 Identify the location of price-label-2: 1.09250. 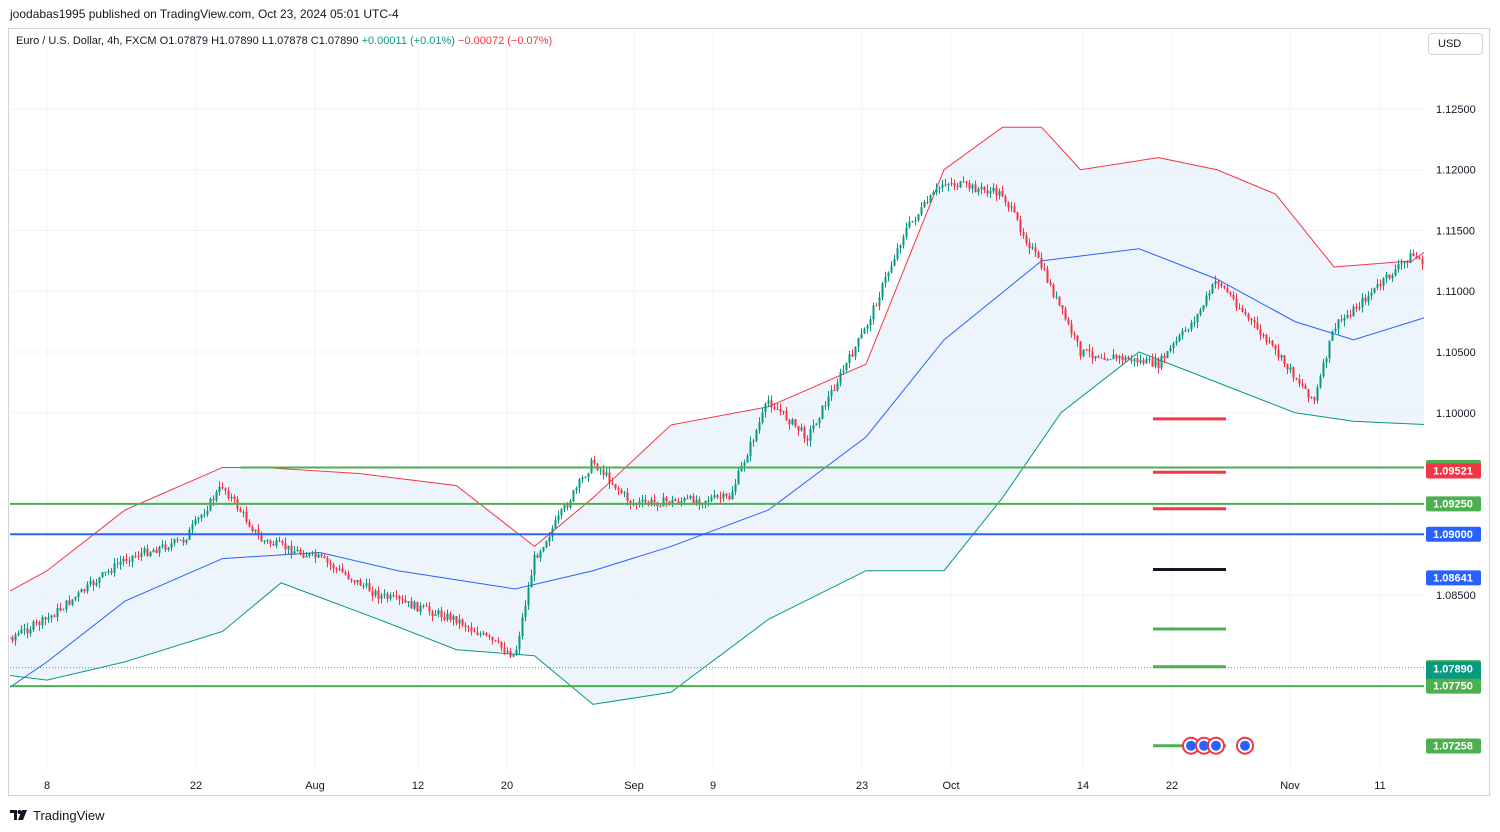
(1453, 504).